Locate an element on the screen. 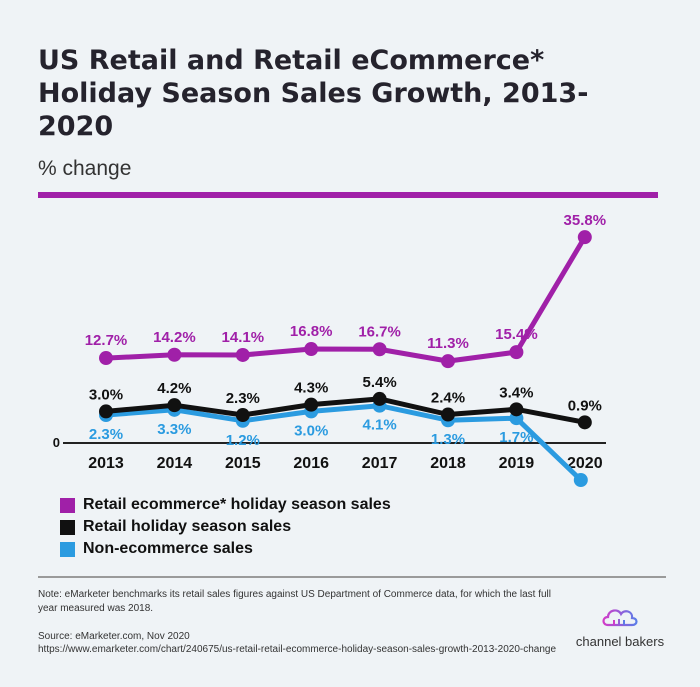 This screenshot has height=687, width=700. footer-divider is located at coordinates (352, 577).